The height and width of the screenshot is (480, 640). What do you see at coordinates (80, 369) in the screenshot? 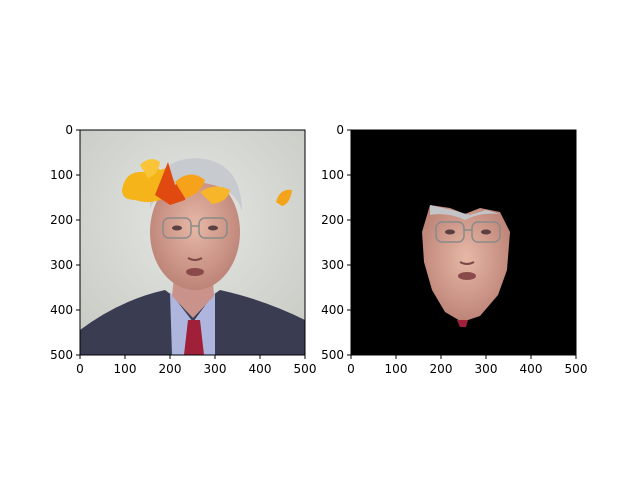
I see `left-xtick-label: 0` at bounding box center [80, 369].